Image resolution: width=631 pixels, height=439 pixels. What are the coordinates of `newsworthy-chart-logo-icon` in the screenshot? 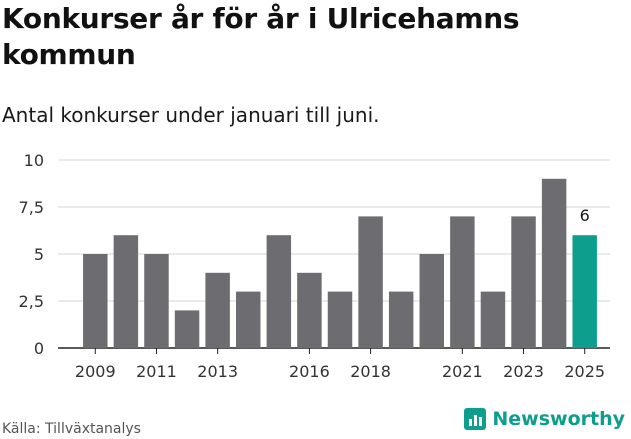 It's located at (475, 419).